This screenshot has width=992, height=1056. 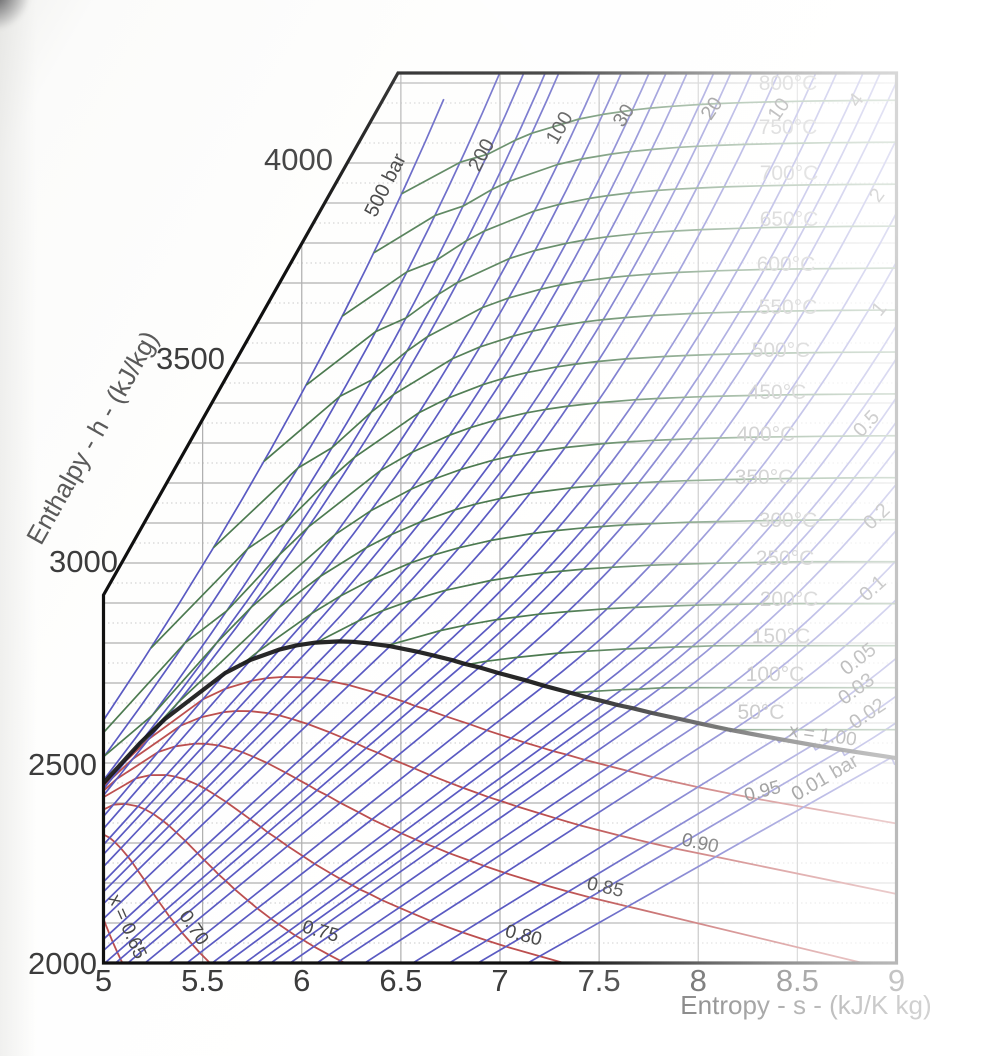 I want to click on isotherm-650C, so click(x=601, y=305).